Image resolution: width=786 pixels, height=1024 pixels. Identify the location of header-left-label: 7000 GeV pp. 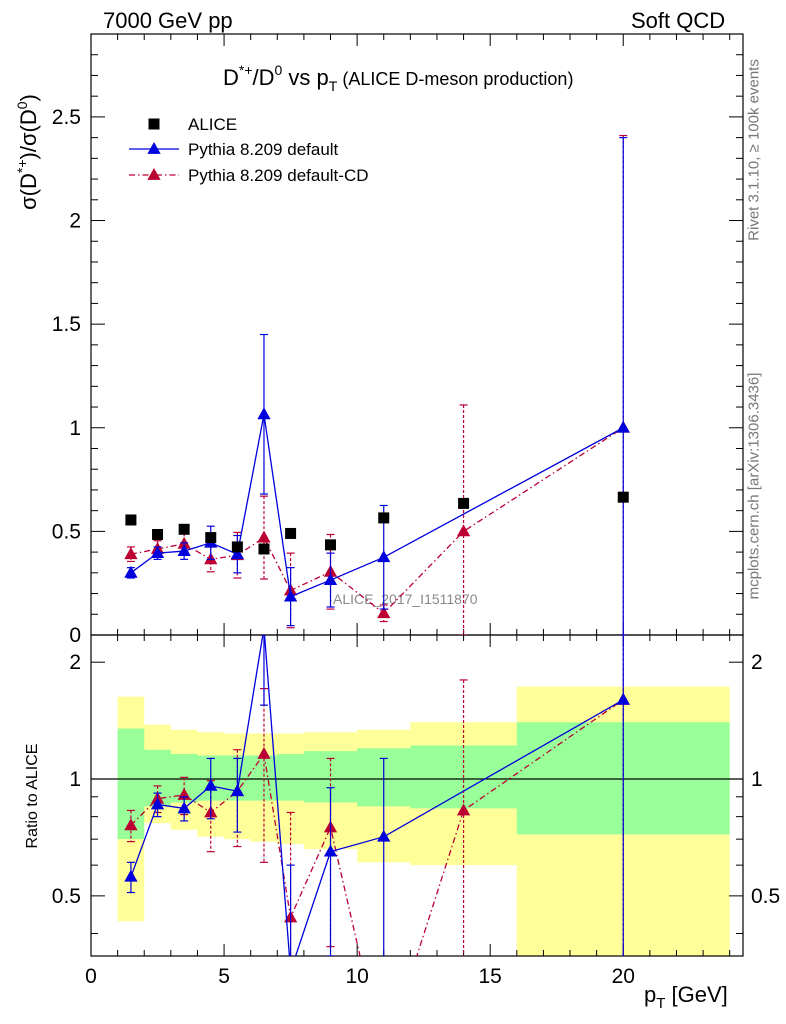
(168, 20).